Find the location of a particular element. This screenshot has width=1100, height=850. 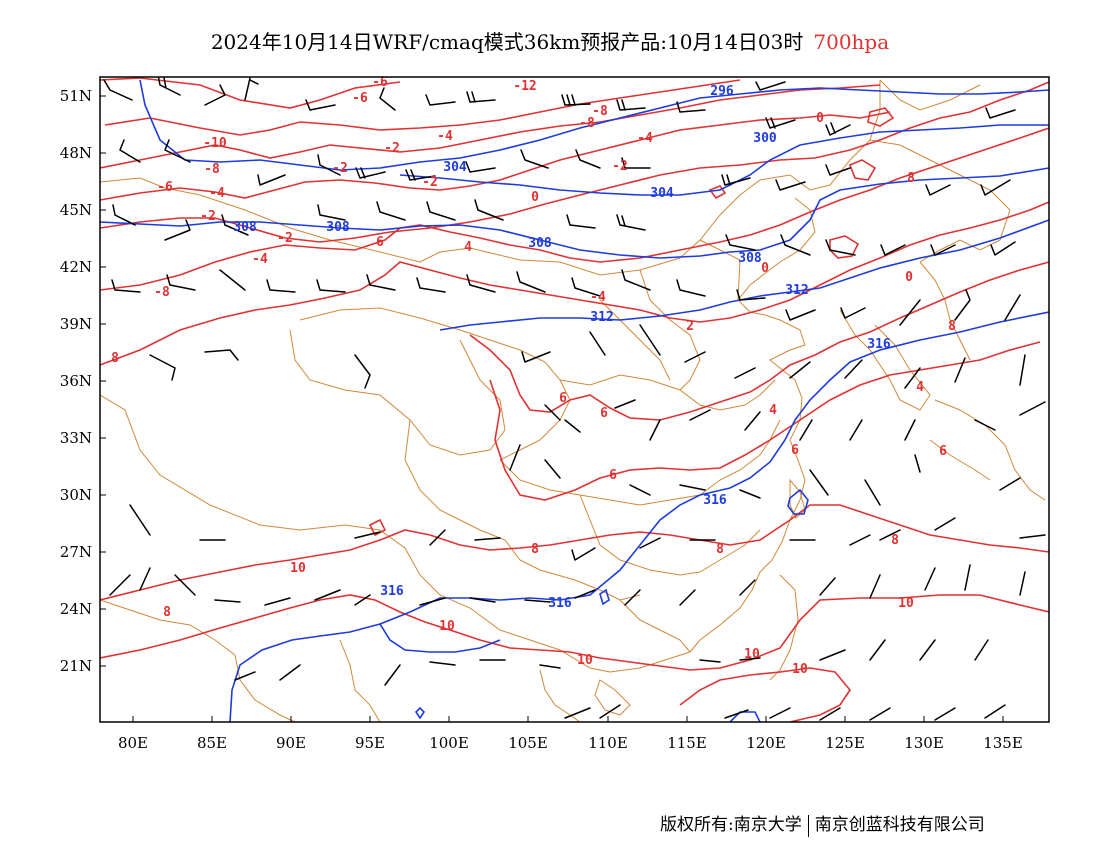

temperature-contour-label: 0 is located at coordinates (535, 197).